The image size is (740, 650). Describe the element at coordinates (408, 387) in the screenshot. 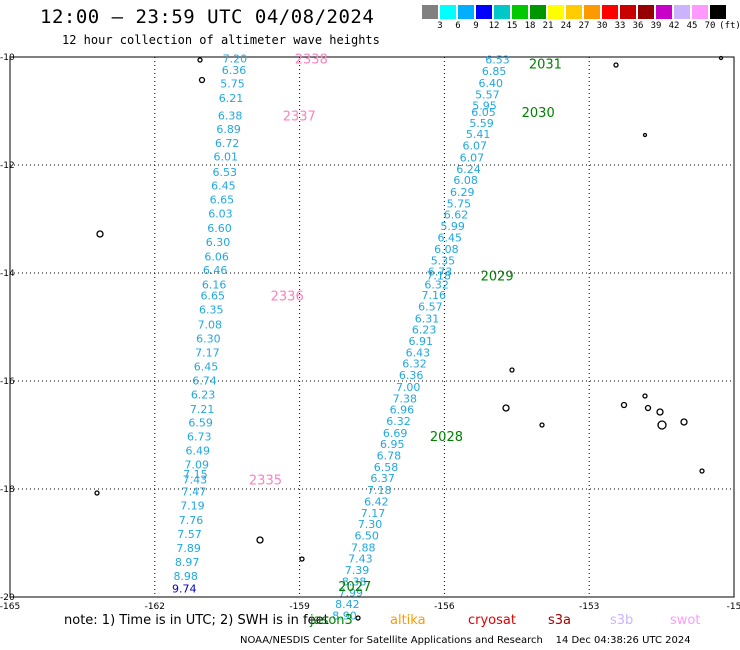

I see `wave-height-value: 7.00` at that location.